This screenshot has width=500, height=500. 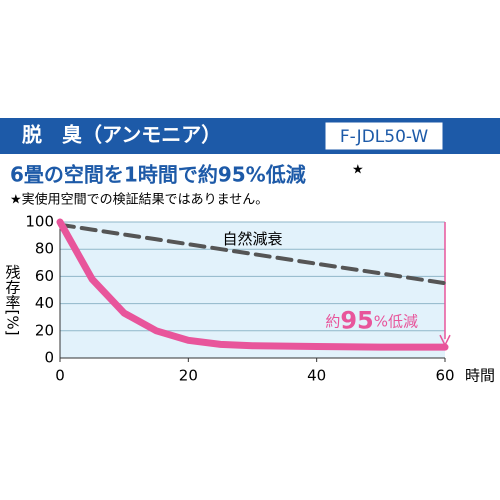 What do you see at coordinates (358, 170) in the screenshot?
I see `title-mark: ★` at bounding box center [358, 170].